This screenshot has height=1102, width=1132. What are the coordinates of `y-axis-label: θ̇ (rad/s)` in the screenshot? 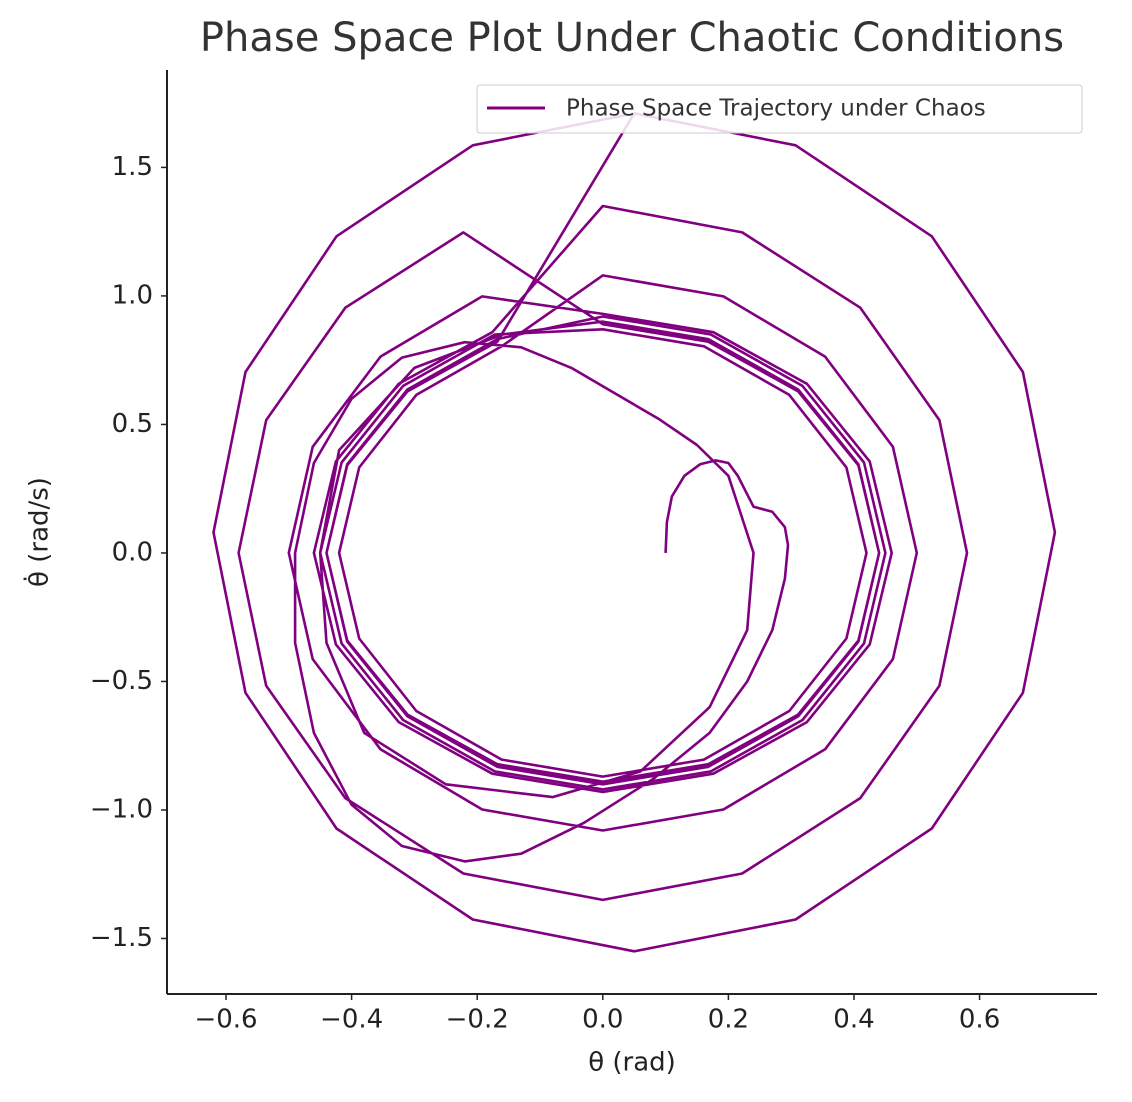 It's located at (38, 532).